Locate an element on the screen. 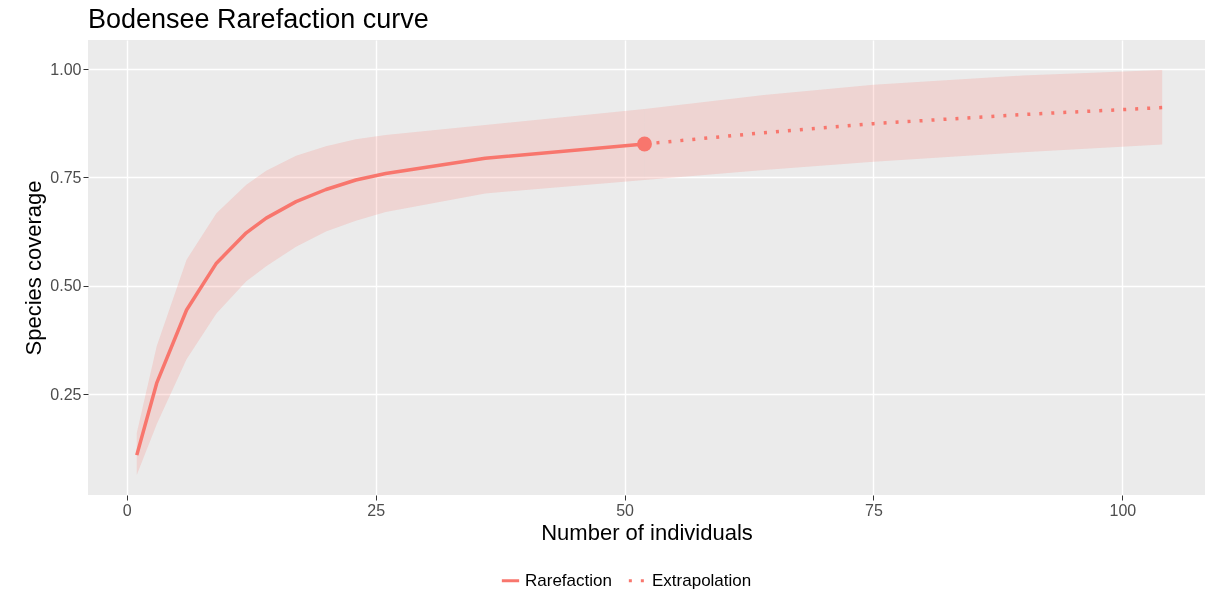 The width and height of the screenshot is (1206, 597). x-tick-label: 100 is located at coordinates (1123, 510).